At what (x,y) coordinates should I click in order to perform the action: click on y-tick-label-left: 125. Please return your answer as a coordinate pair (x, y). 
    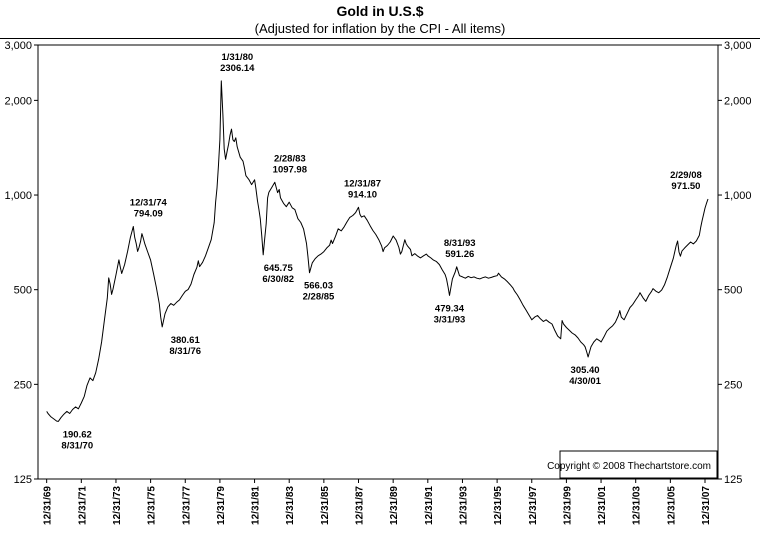
    Looking at the image, I should click on (23, 480).